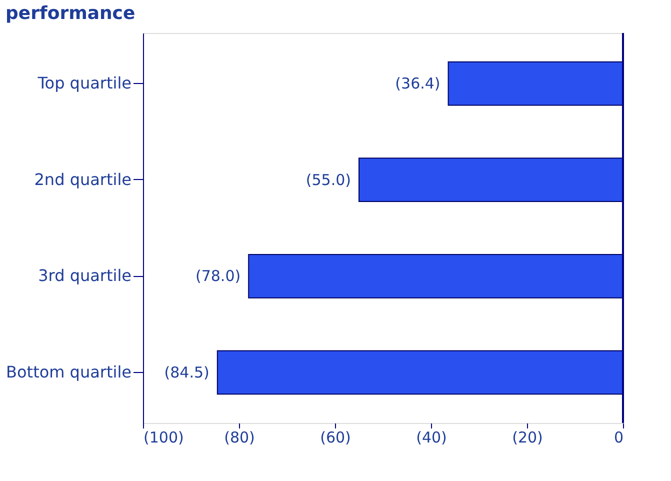 The image size is (671, 481). I want to click on data-label: (36.4), so click(417, 83).